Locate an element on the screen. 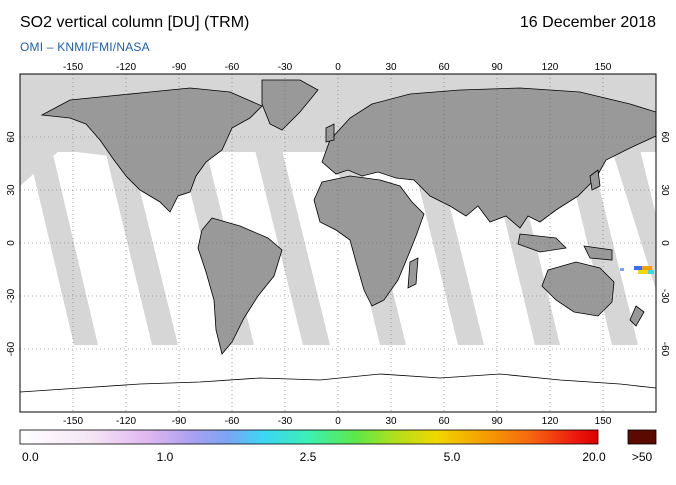 This screenshot has width=676, height=485. north-america is located at coordinates (151, 150).